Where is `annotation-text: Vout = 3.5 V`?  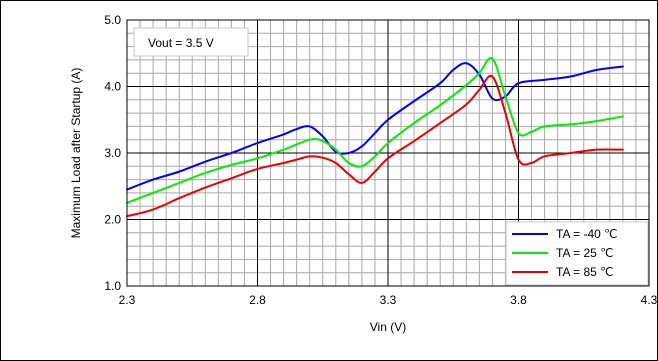
annotation-text: Vout = 3.5 V is located at coordinates (181, 43).